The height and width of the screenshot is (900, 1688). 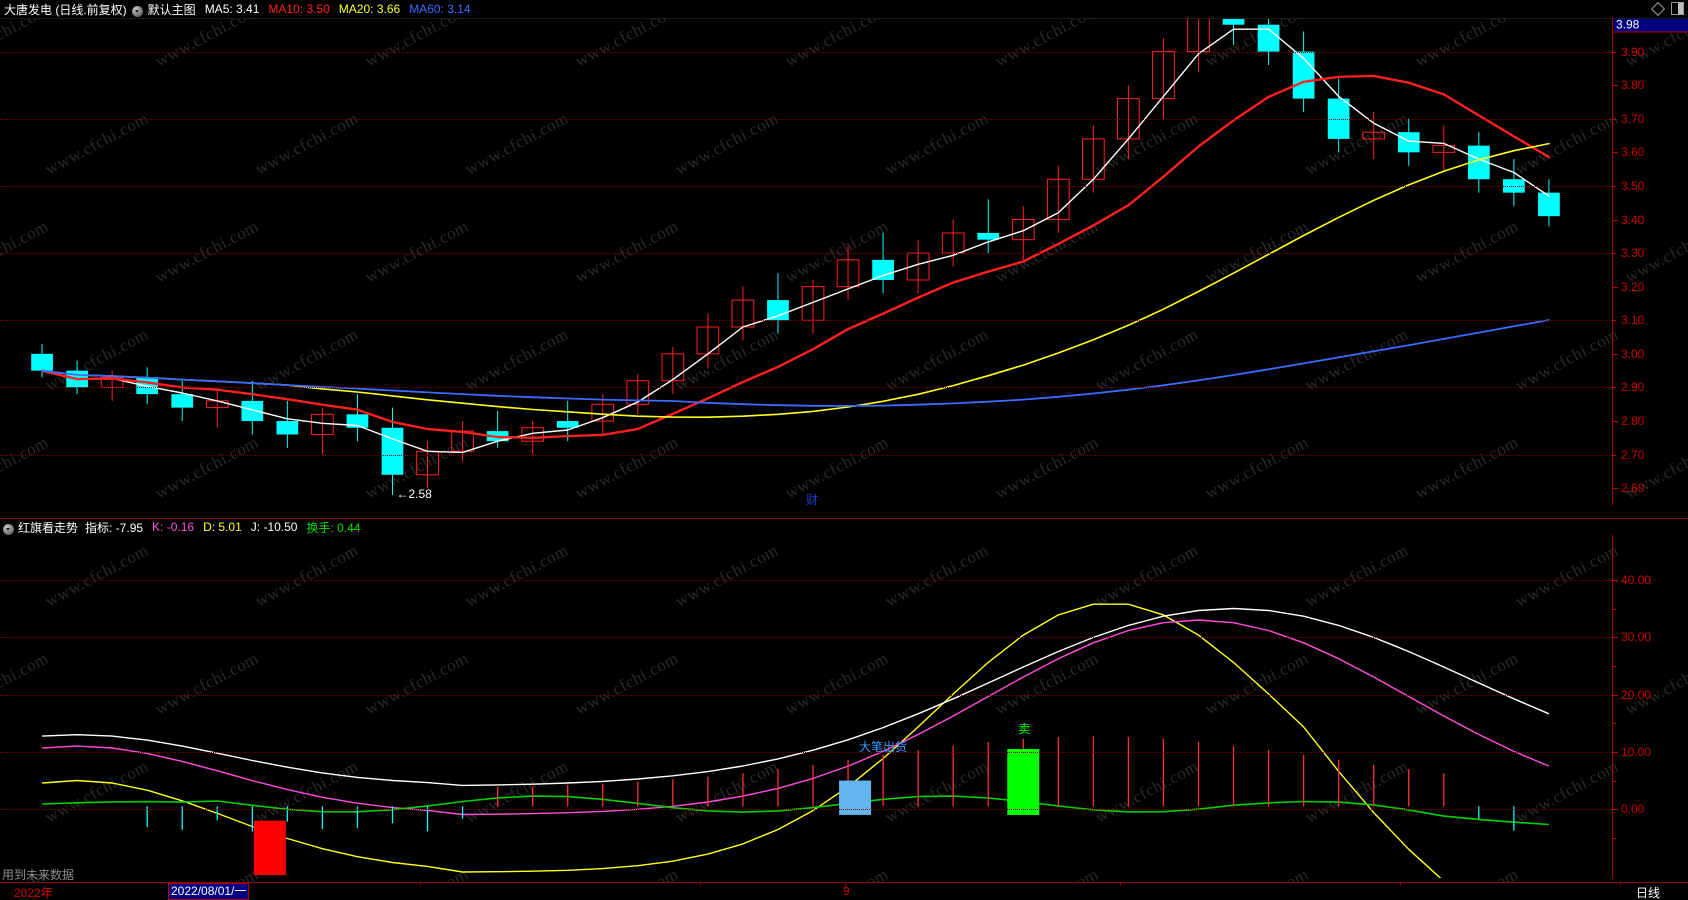 I want to click on price-axis-tick: 3.80, so click(x=1628, y=85).